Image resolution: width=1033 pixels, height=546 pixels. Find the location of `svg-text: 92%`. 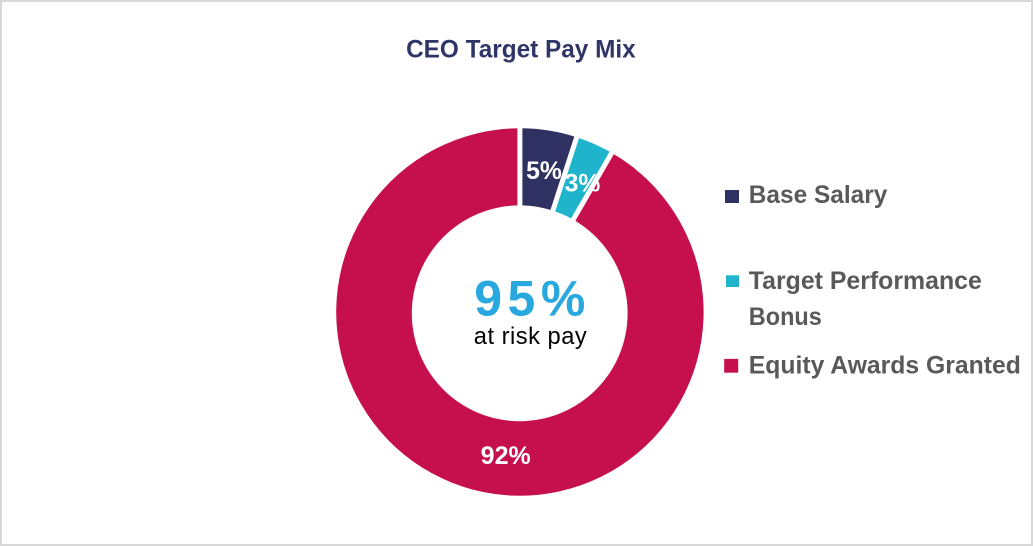

svg-text: 92% is located at coordinates (506, 456).